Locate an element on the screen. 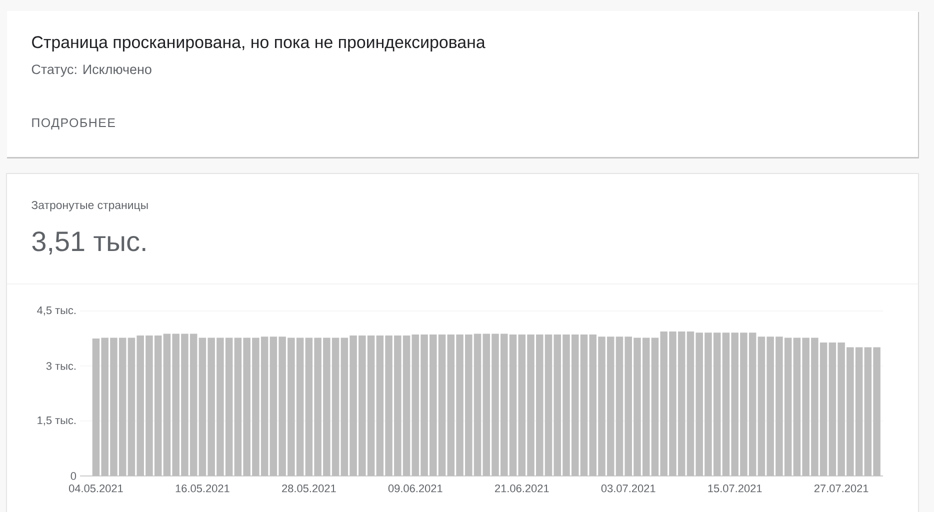 The image size is (934, 512). x-tick-label: 15.07.2021 is located at coordinates (735, 488).